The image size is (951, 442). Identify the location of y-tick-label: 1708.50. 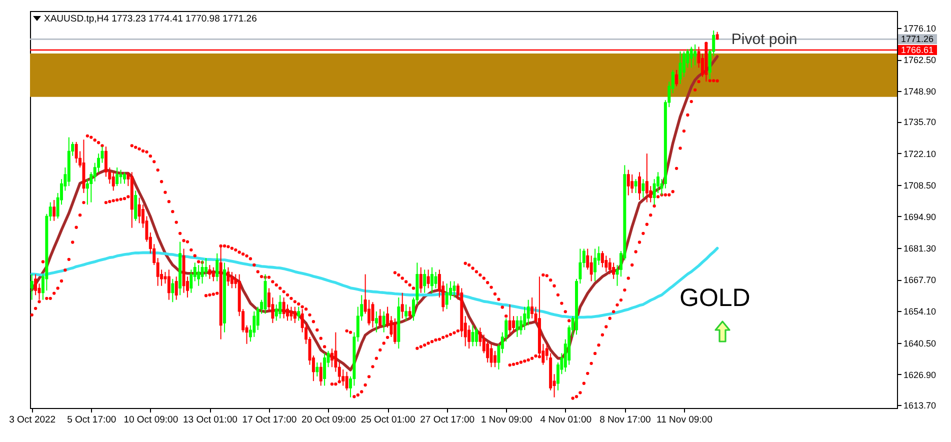
(920, 185).